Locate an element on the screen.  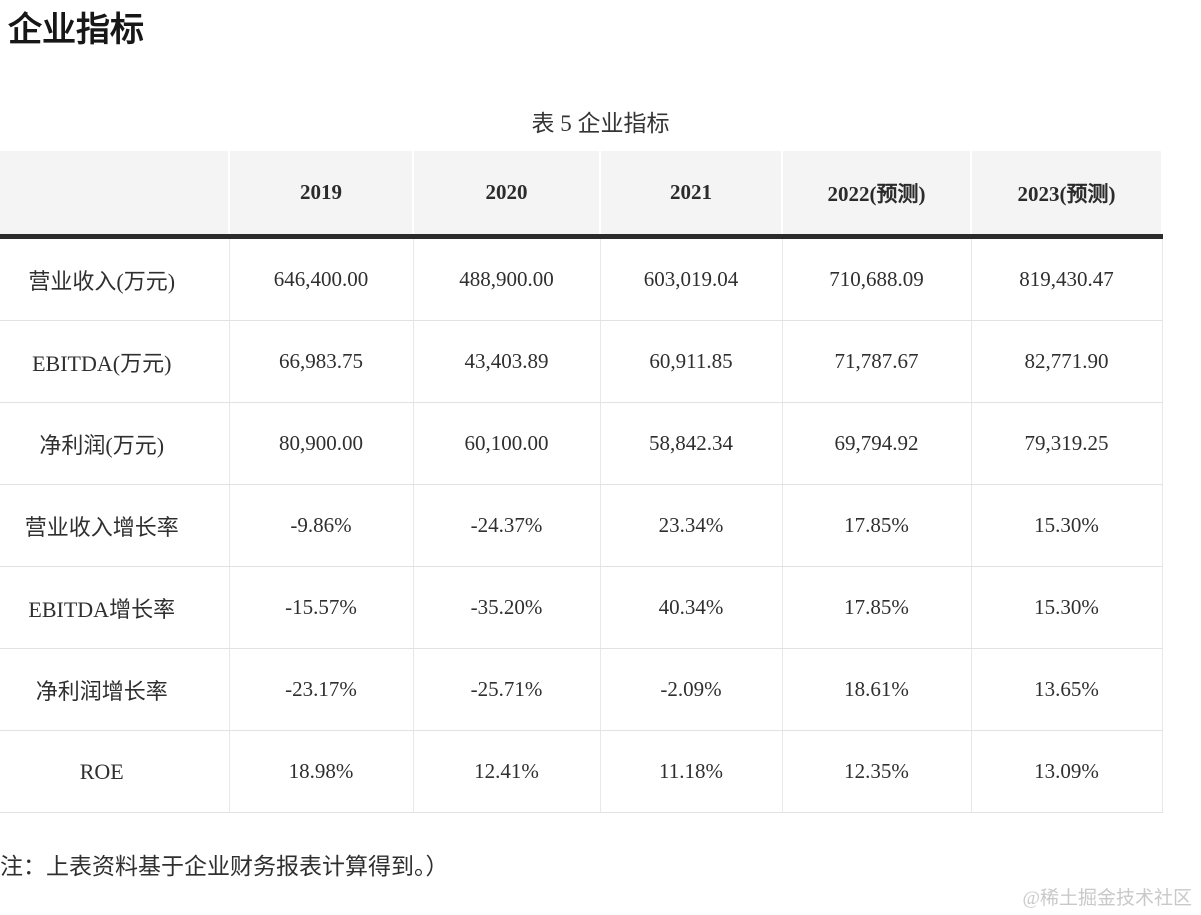
footnote: 注：上表资料基于企业财务报表计算得到。） is located at coordinates (224, 867).